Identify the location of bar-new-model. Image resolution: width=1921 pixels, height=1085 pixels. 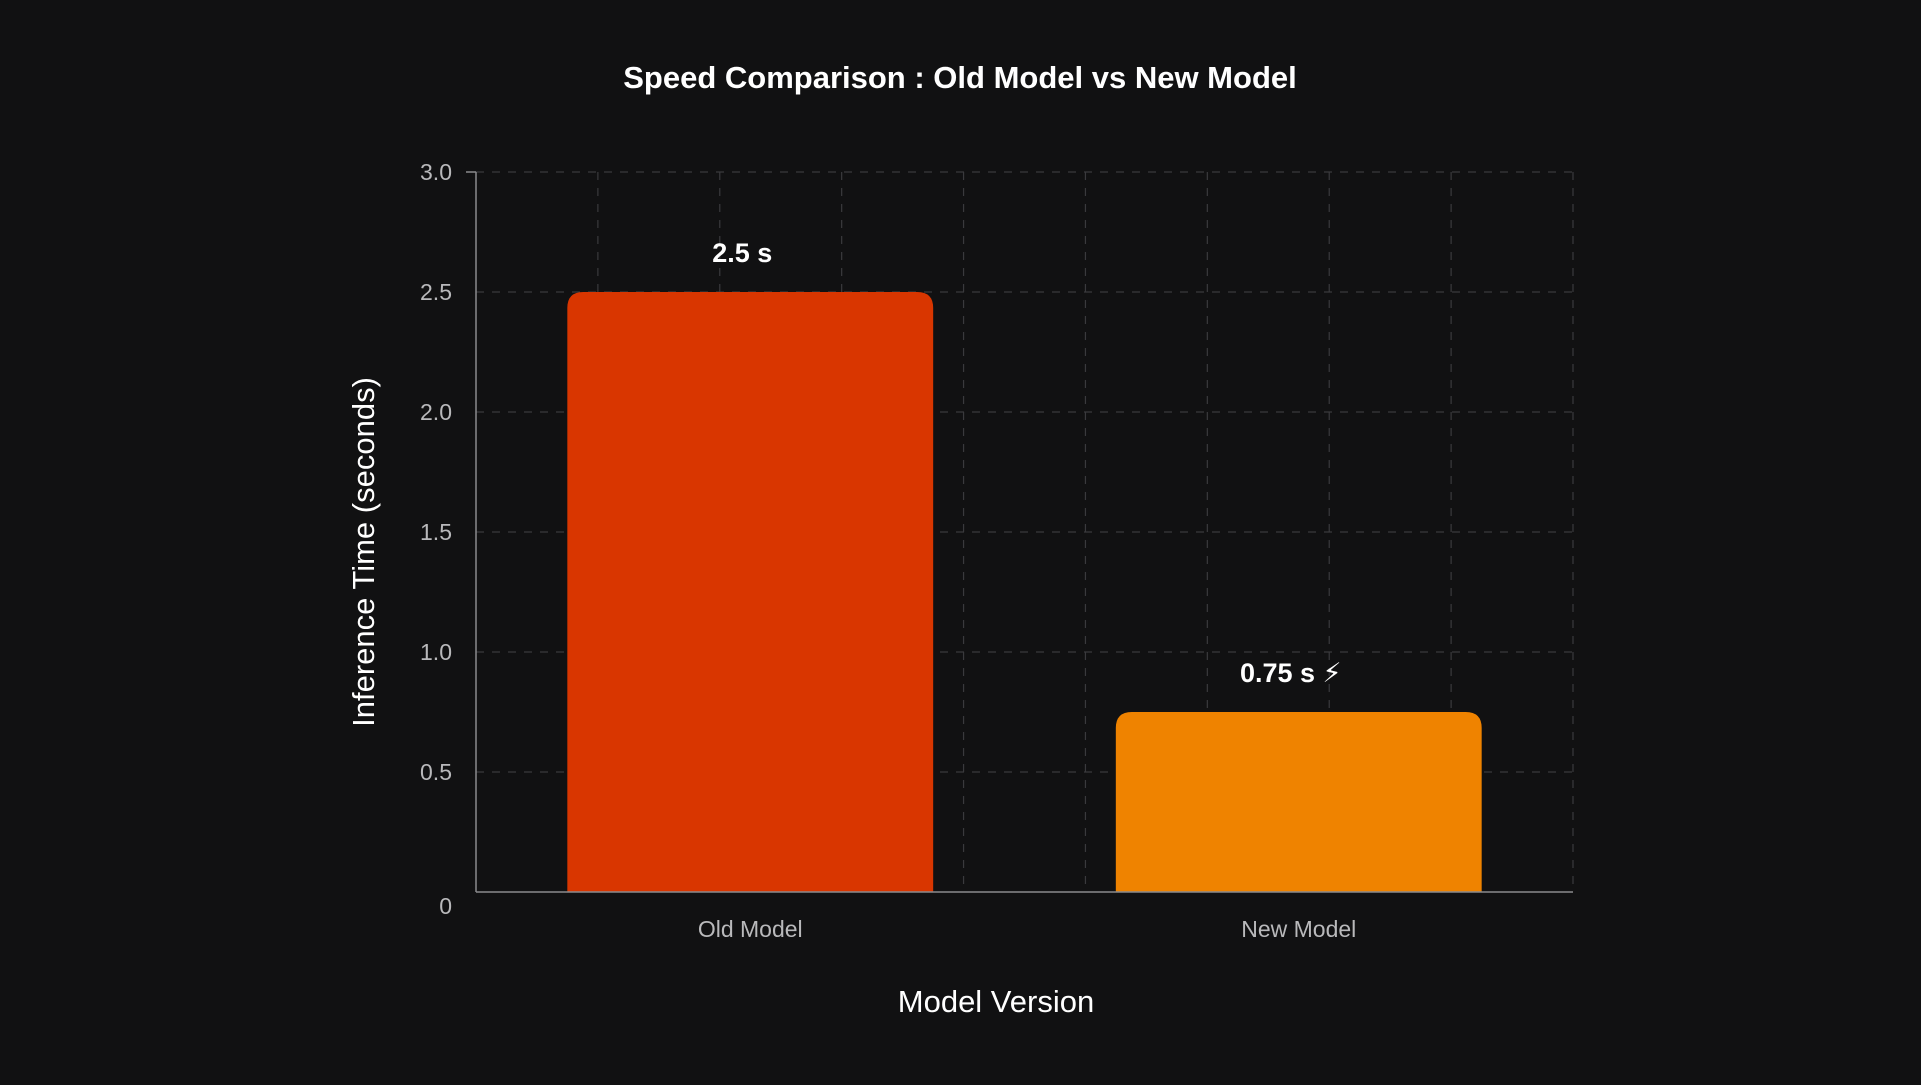
(1298, 802).